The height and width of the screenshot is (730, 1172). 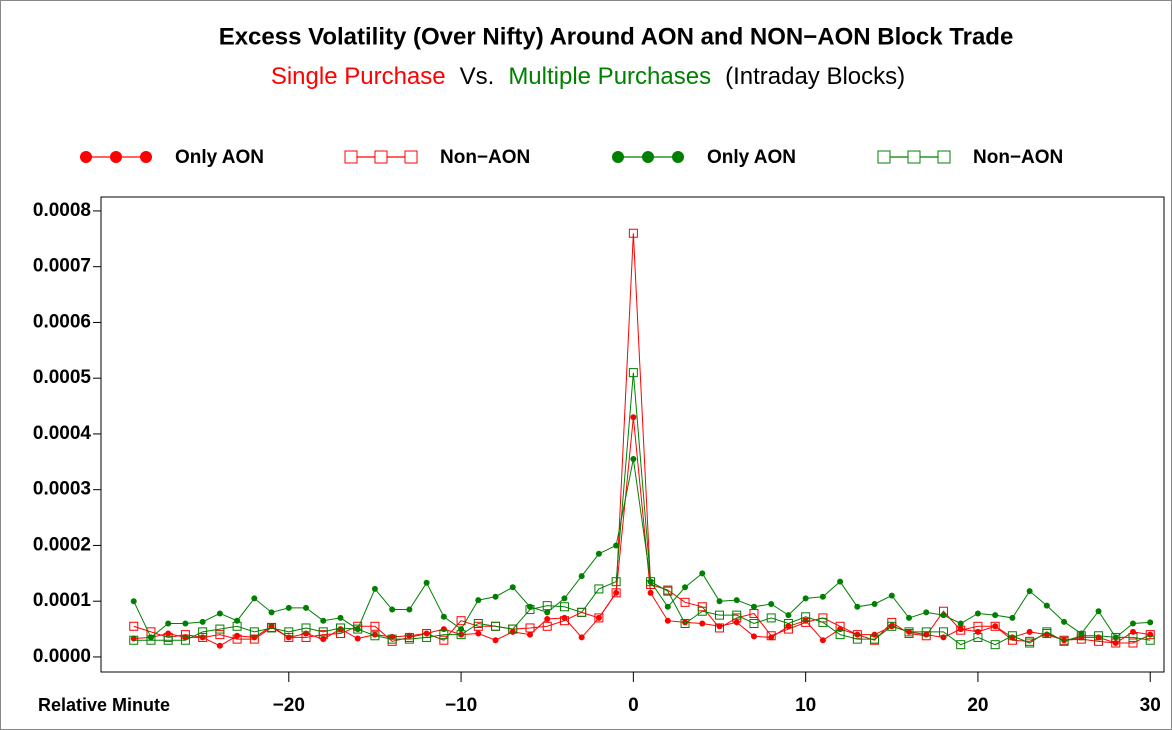 What do you see at coordinates (805, 705) in the screenshot?
I see `x-tick-label: 10` at bounding box center [805, 705].